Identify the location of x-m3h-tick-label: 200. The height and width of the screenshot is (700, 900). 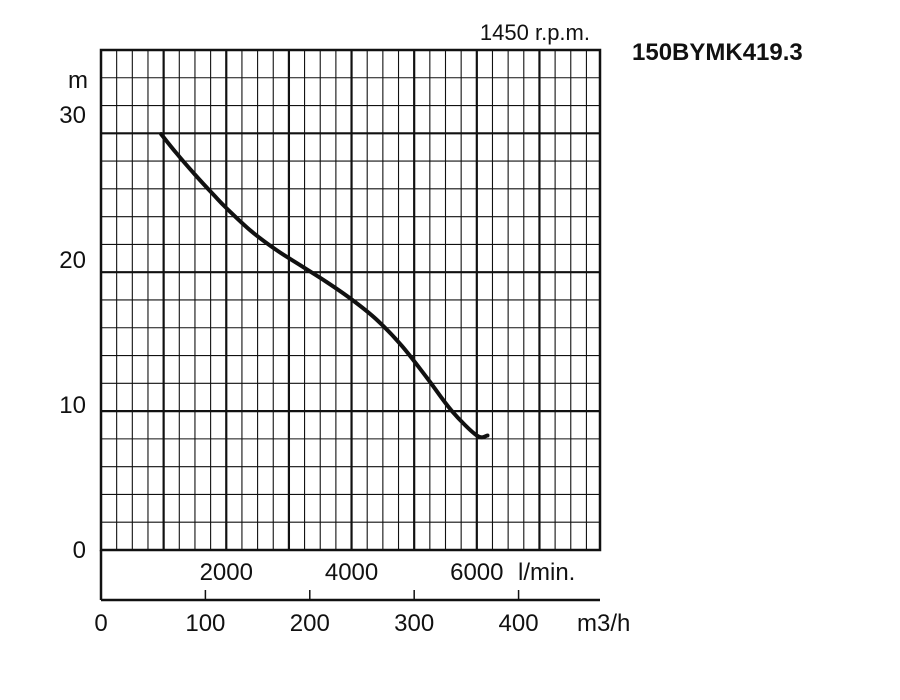
(310, 623).